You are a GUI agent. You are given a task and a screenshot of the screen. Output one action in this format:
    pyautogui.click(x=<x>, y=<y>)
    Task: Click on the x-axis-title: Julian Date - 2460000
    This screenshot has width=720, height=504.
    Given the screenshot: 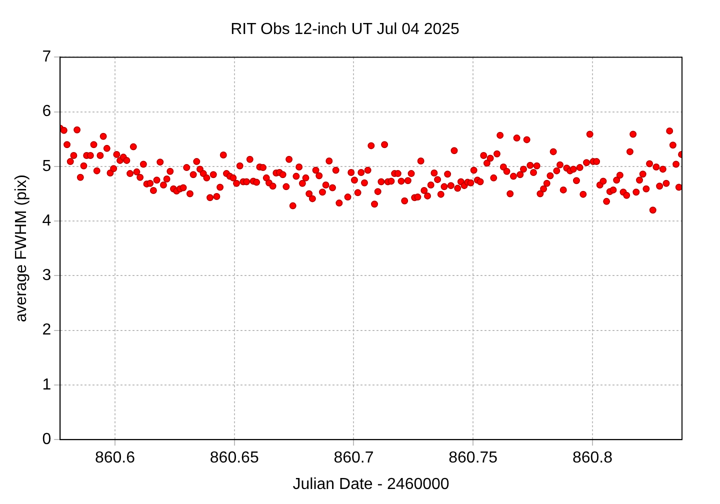 What is the action you would take?
    pyautogui.click(x=371, y=484)
    